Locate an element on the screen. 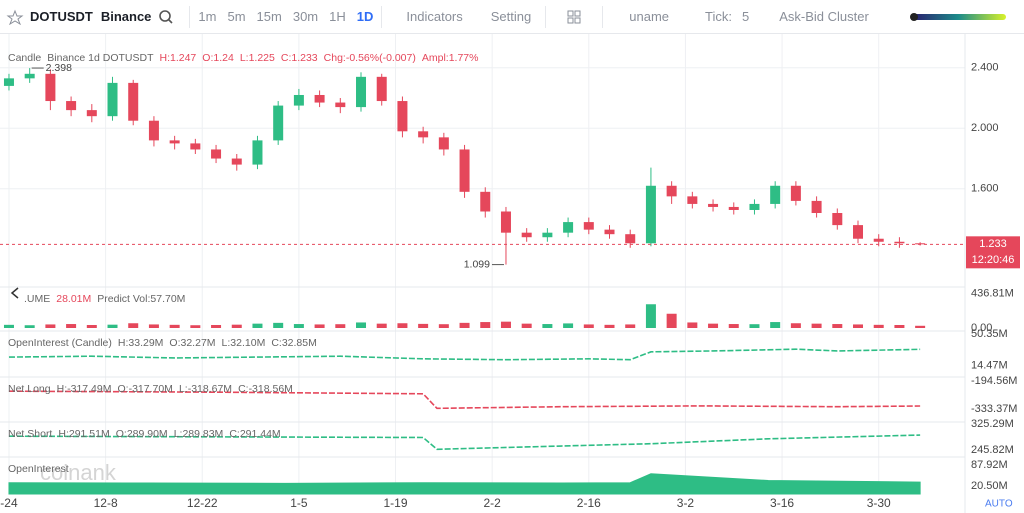 This screenshot has width=1024, height=513. auto-scale-button: AUTO is located at coordinates (999, 504).